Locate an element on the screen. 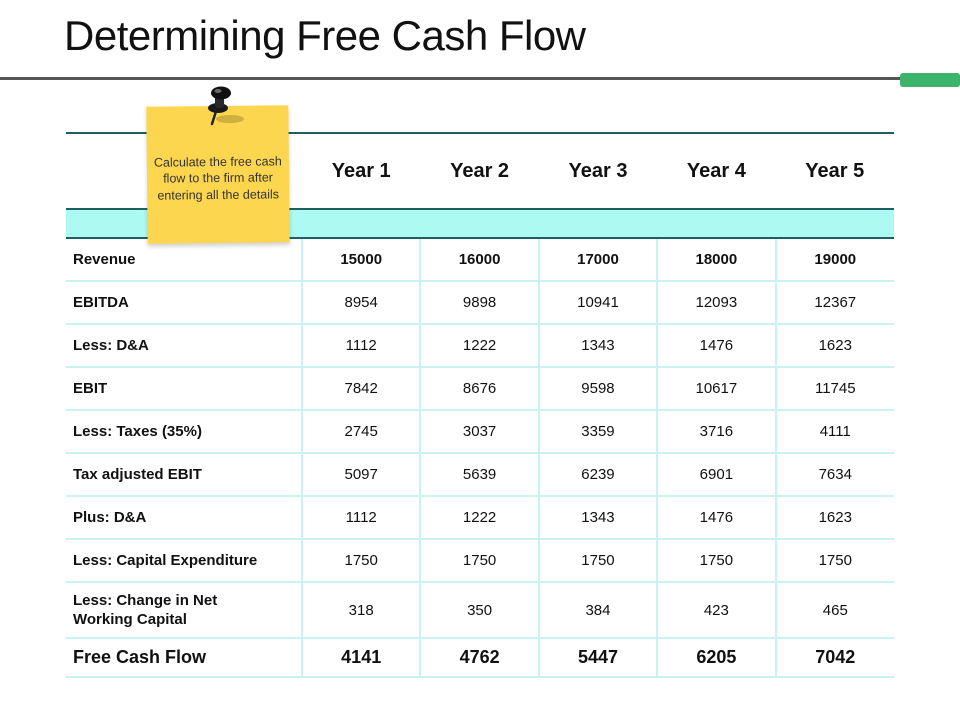 Image resolution: width=960 pixels, height=720 pixels. row-label: Plus: D&A is located at coordinates (184, 518).